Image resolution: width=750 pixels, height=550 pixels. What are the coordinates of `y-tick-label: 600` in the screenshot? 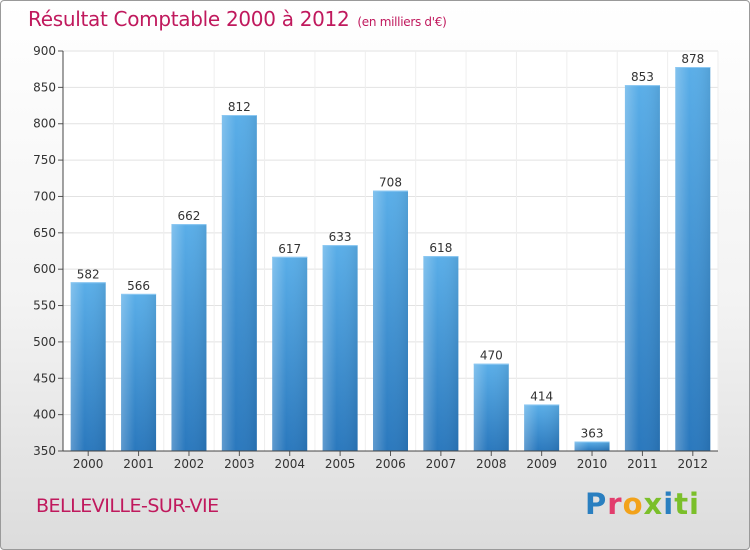 It's located at (44, 269).